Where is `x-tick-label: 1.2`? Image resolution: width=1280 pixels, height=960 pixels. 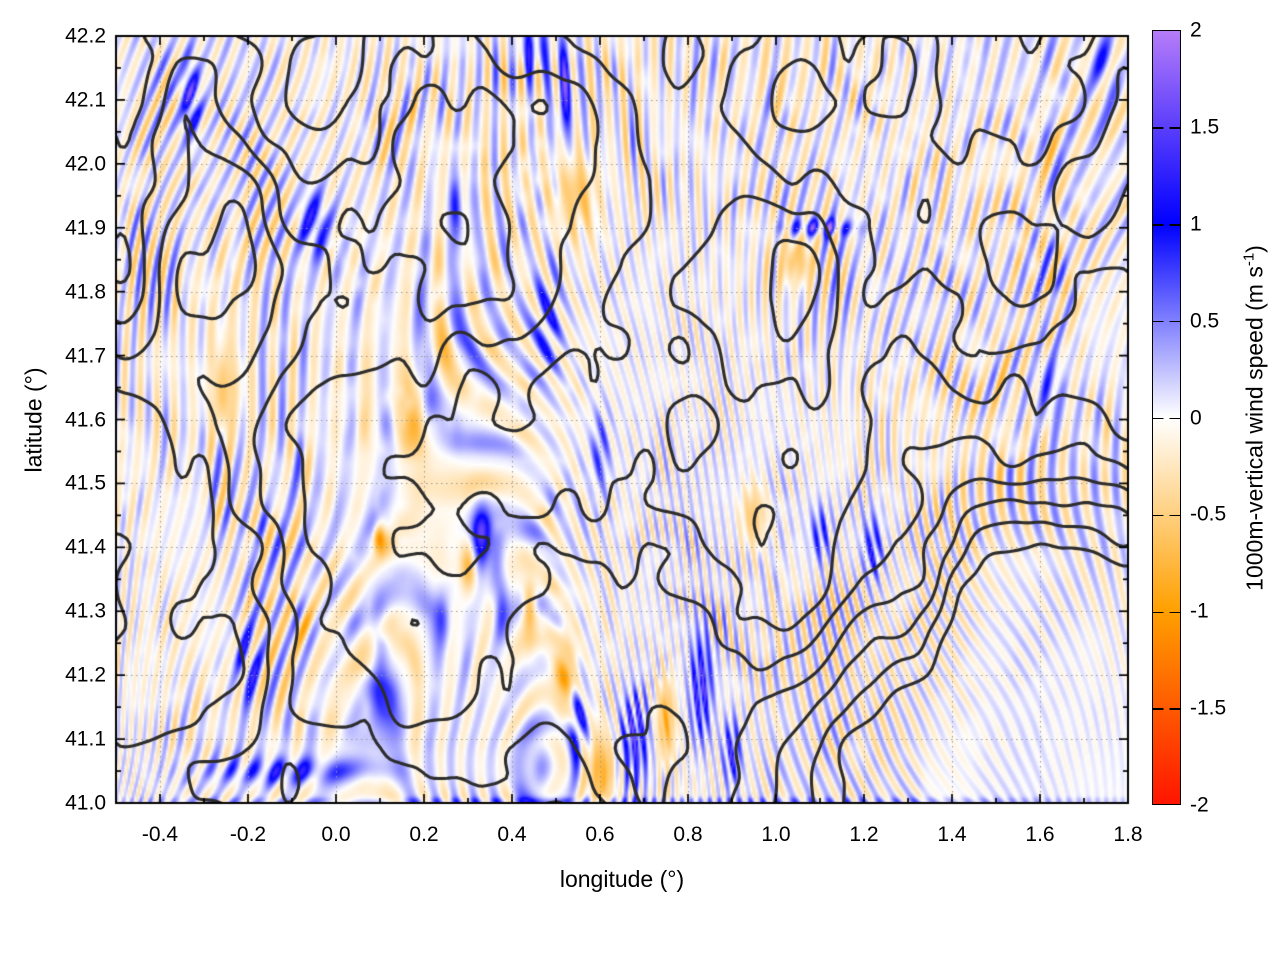
x-tick-label: 1.2 is located at coordinates (864, 834).